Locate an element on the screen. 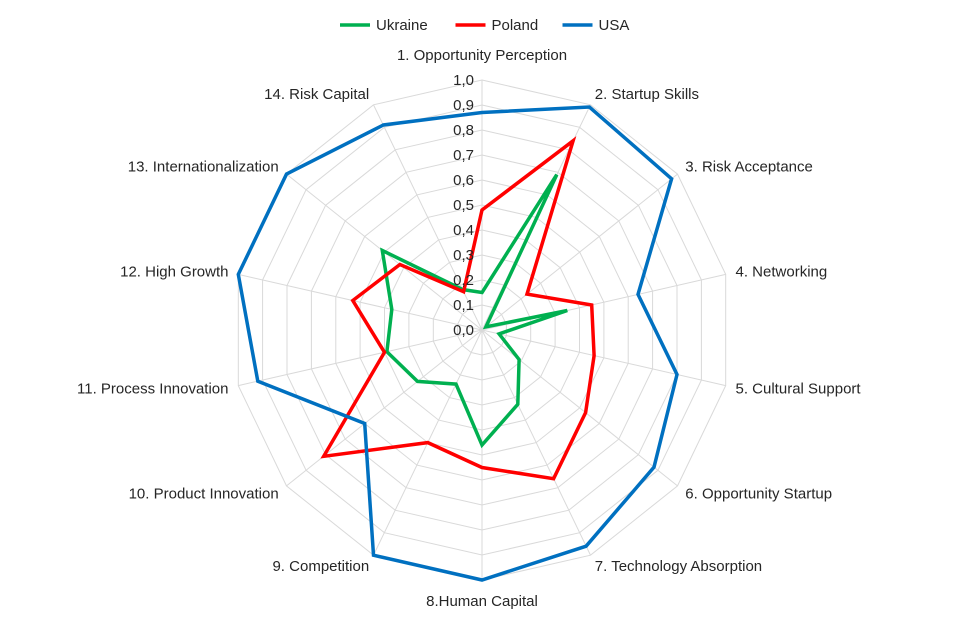 The image size is (965, 618). category-label: 2. Startup Skills is located at coordinates (647, 94).